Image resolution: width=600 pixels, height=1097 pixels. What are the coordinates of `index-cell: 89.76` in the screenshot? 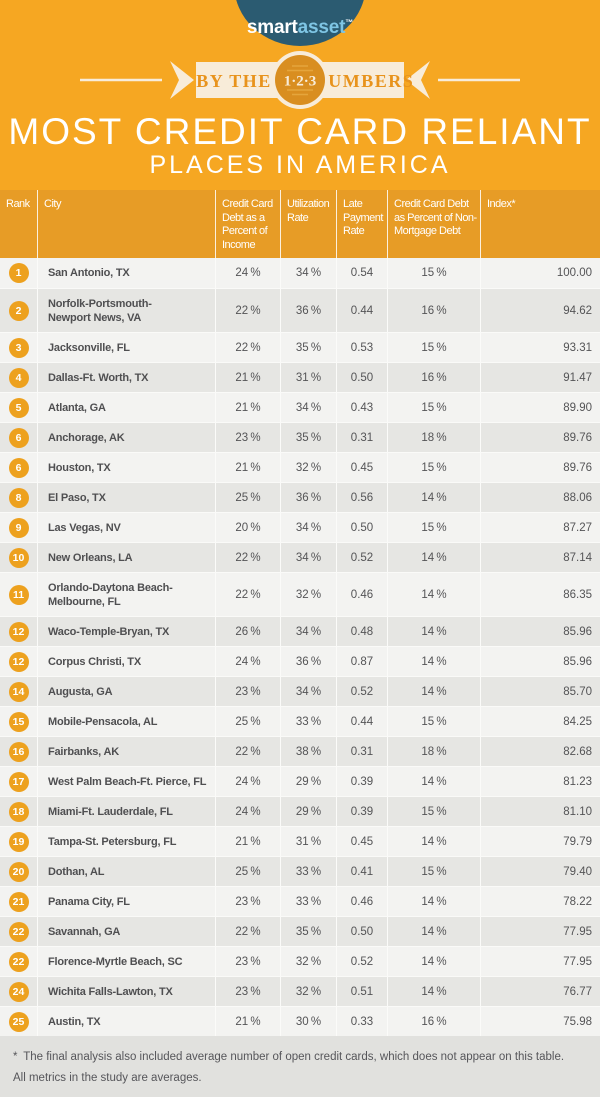 It's located at (577, 467).